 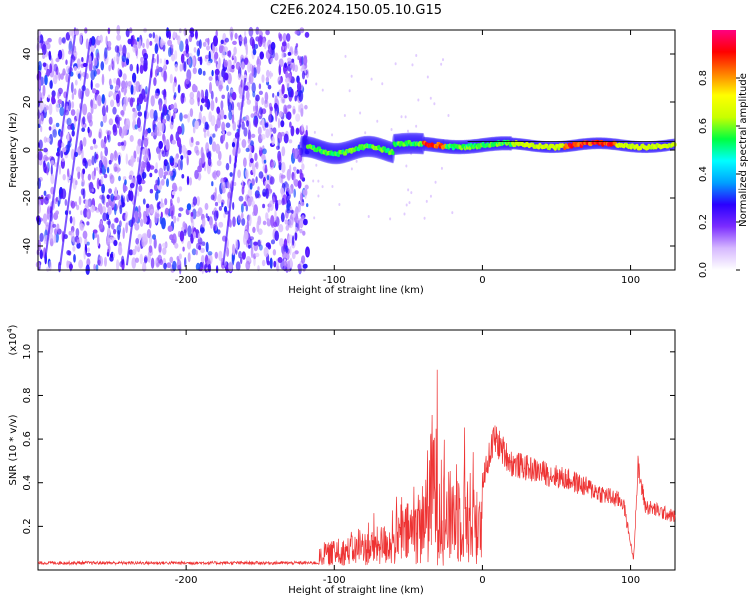 What do you see at coordinates (27, 198) in the screenshot?
I see `y-tick-label: -20` at bounding box center [27, 198].